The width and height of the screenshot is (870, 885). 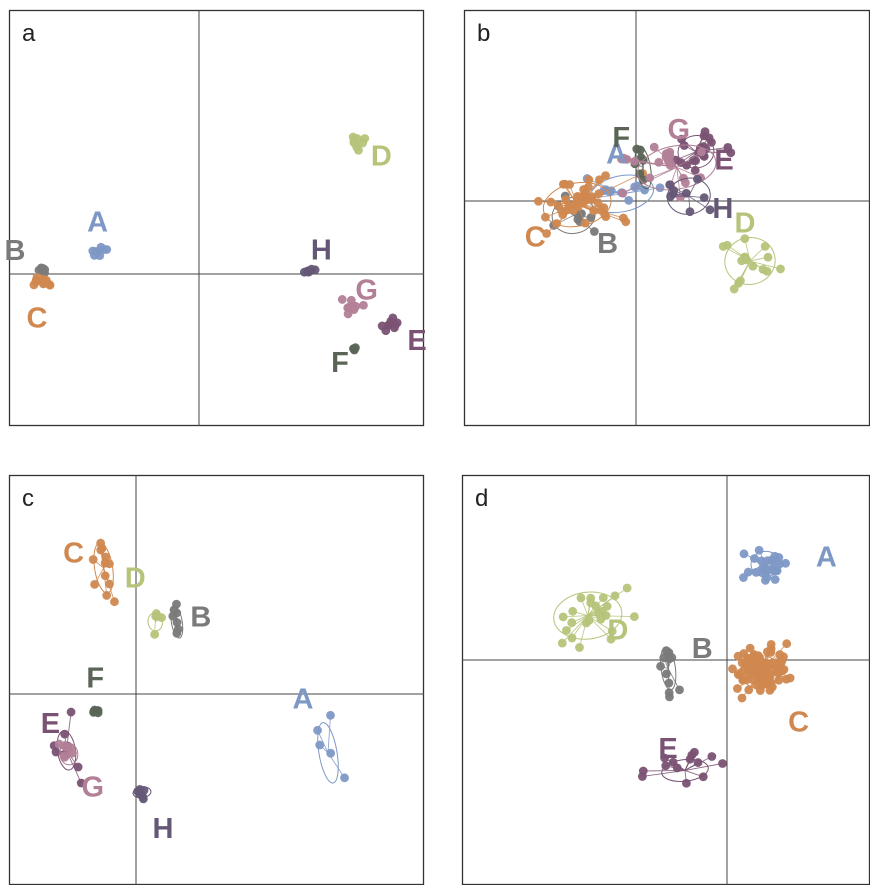 I want to click on group-G, so click(x=66, y=752).